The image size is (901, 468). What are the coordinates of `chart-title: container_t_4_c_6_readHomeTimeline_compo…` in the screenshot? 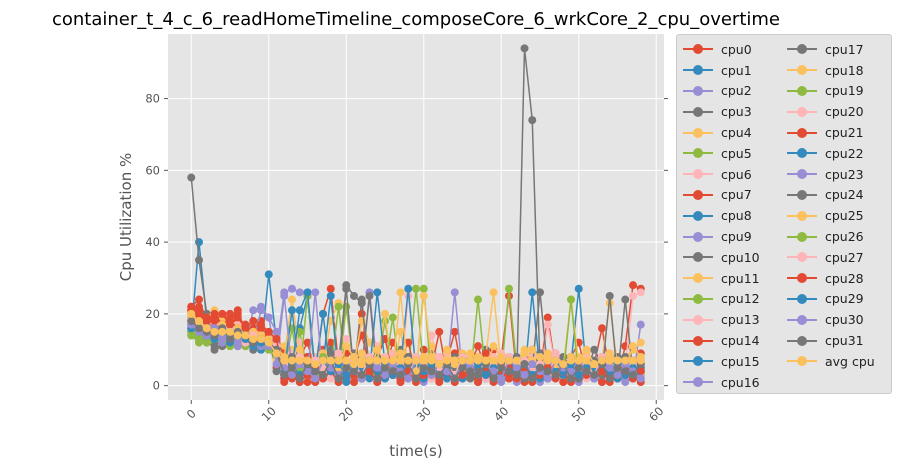 It's located at (416, 19).